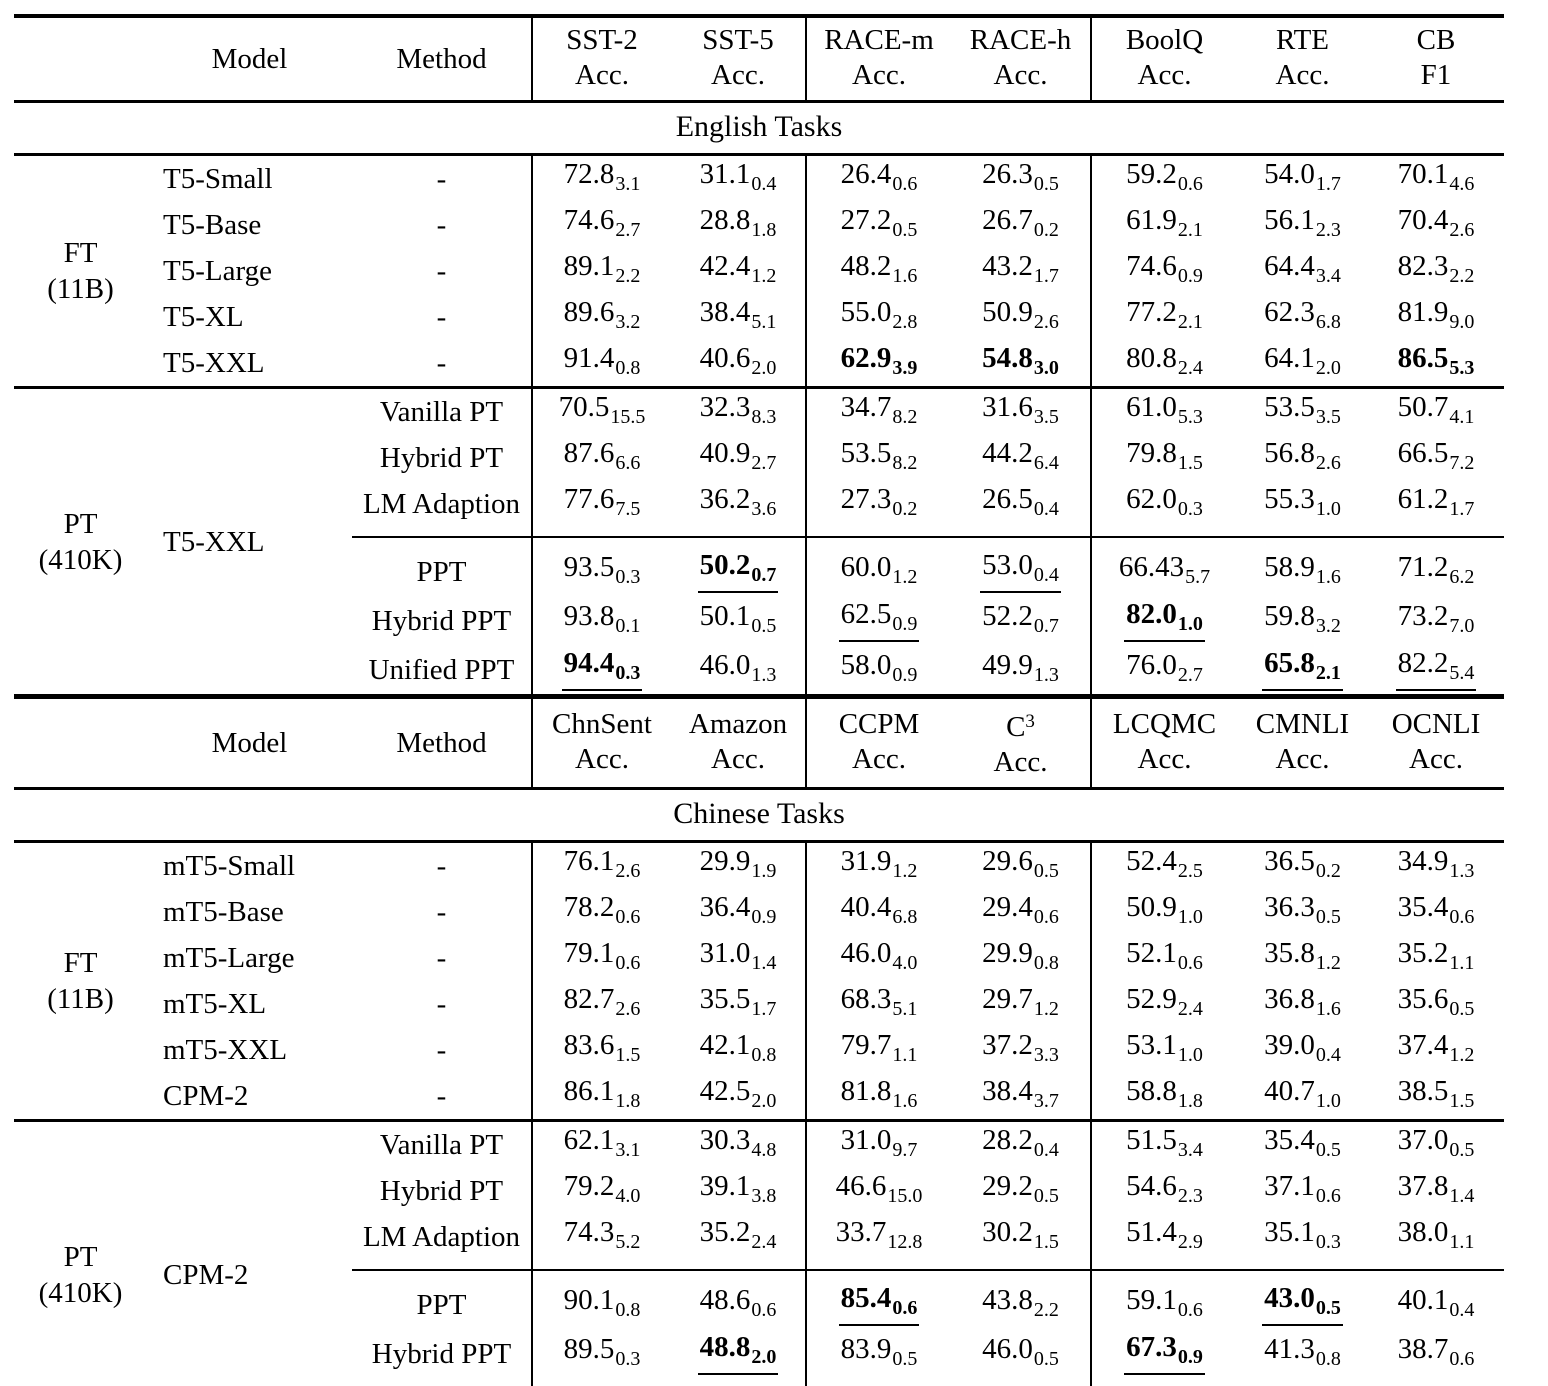 This screenshot has height=1386, width=1548. I want to click on score-value-group: 28.81.8, so click(738, 222).